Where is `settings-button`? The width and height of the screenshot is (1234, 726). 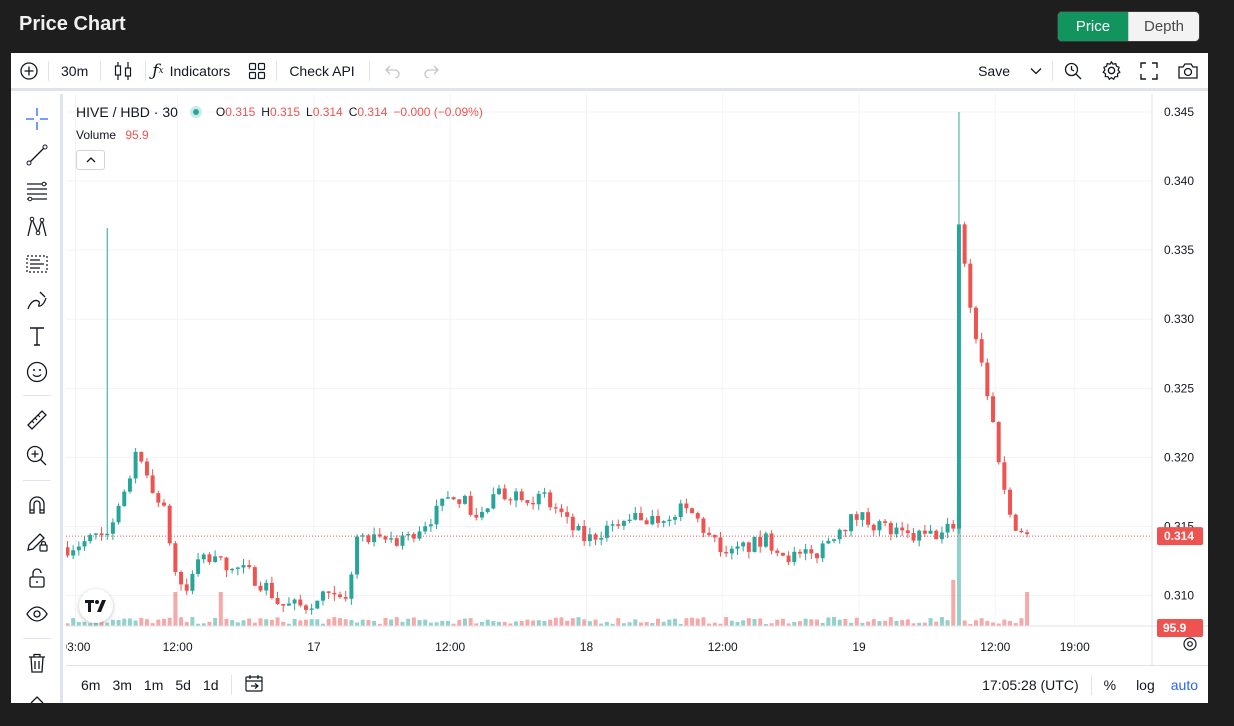
settings-button is located at coordinates (1111, 70).